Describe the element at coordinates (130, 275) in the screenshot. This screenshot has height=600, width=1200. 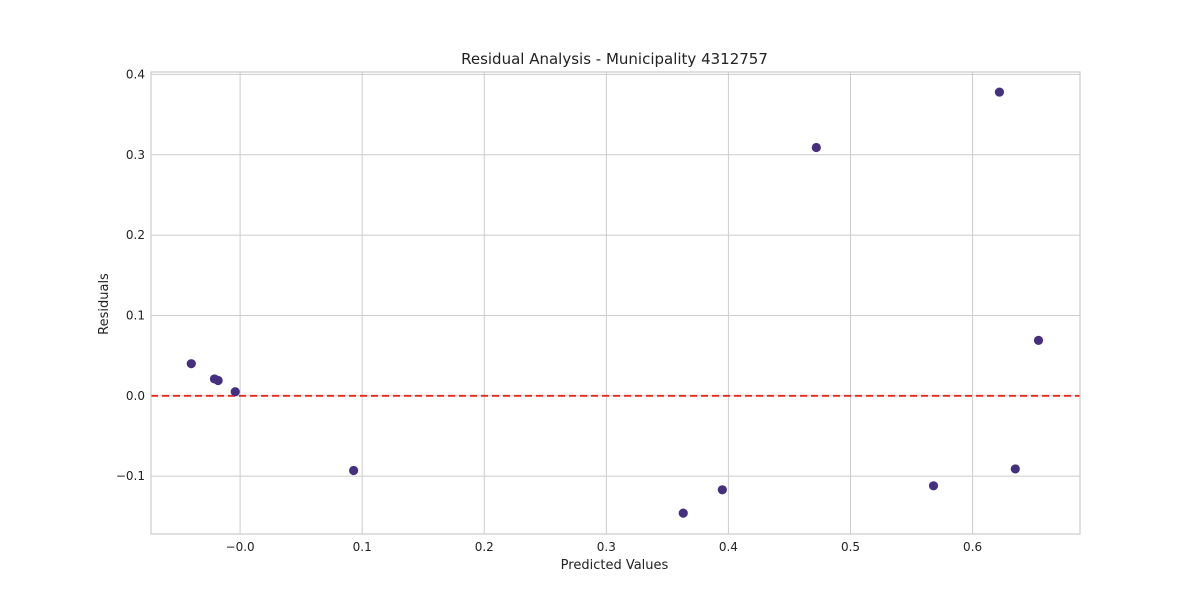
I see `y-tick-labels: −0.1 0.0 0.1 0.2 0.3 0.4` at that location.